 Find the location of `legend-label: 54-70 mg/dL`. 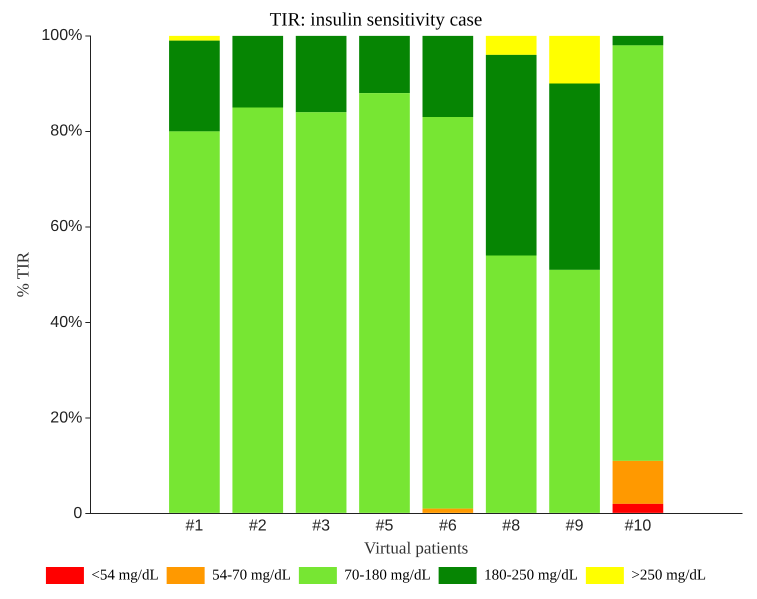

legend-label: 54-70 mg/dL is located at coordinates (251, 575).